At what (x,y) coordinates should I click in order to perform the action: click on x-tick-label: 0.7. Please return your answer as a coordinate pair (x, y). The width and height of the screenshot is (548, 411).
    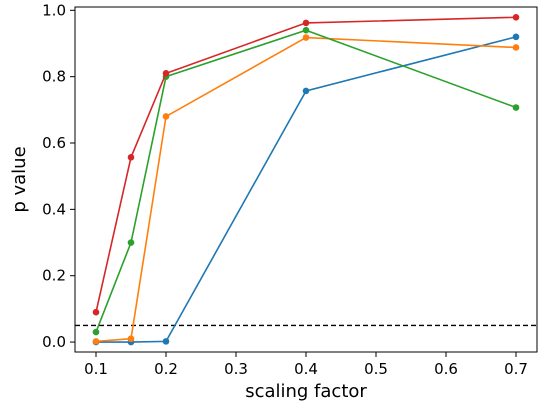
    Looking at the image, I should click on (516, 369).